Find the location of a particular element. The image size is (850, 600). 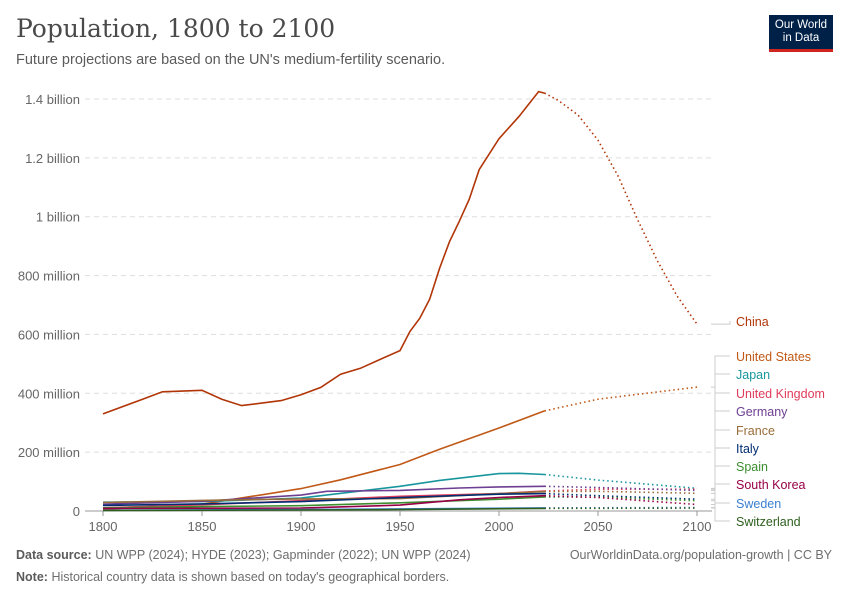

series-line-south-korea is located at coordinates (323, 502).